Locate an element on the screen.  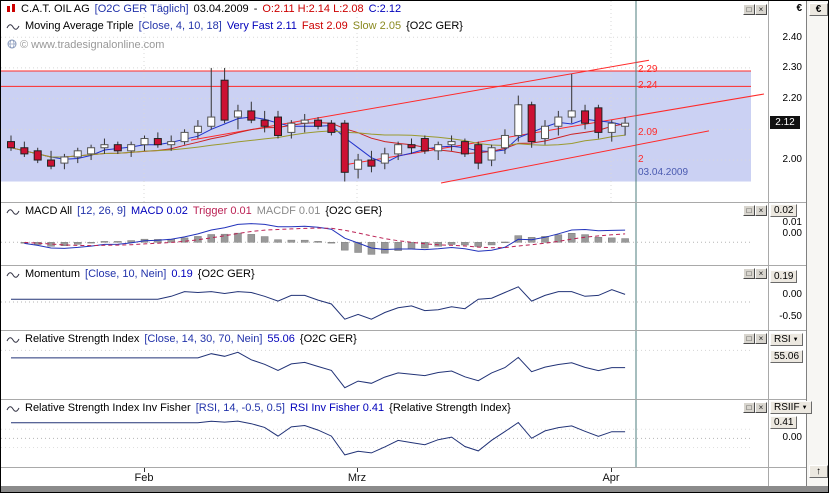
instrument-params: [O2C GER Täglich] is located at coordinates (141, 9).